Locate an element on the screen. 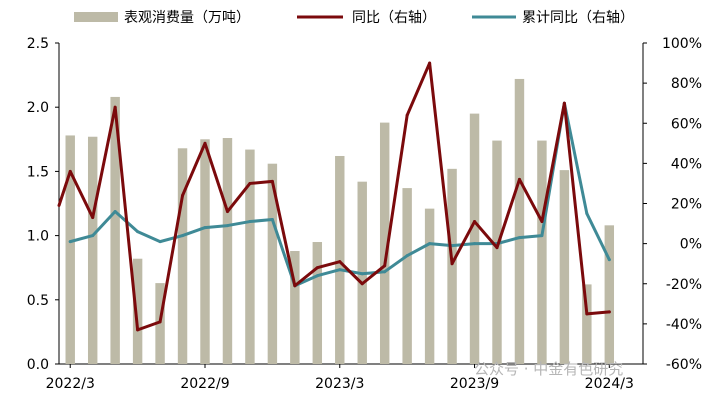 The height and width of the screenshot is (400, 705). x-tick-label: 2022/9 is located at coordinates (204, 384).